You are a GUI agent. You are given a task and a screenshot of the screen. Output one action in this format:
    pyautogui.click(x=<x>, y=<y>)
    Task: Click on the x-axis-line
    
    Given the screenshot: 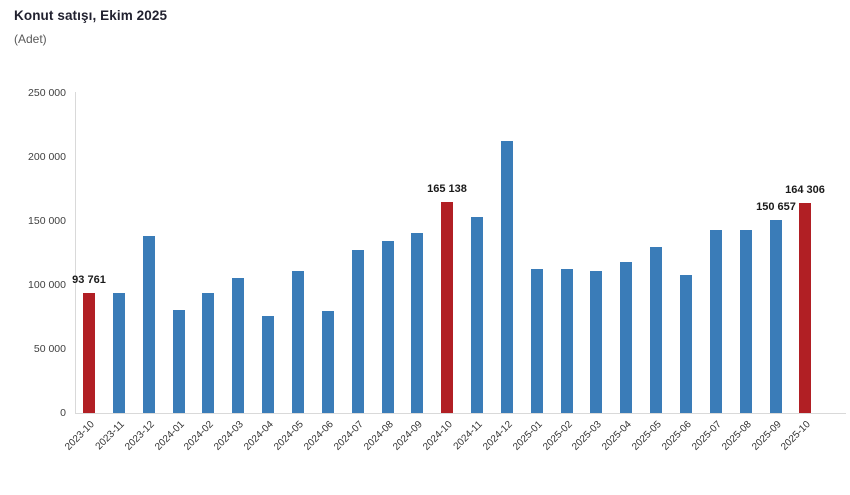 What is the action you would take?
    pyautogui.click(x=460, y=413)
    